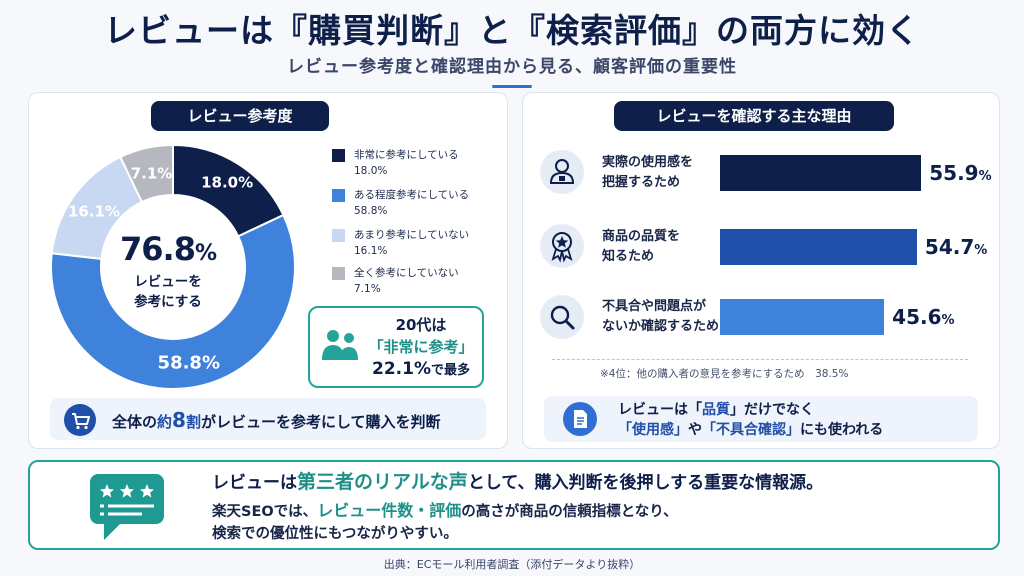  What do you see at coordinates (985, 176) in the screenshot?
I see `bar-value-unit-0: %` at bounding box center [985, 176].